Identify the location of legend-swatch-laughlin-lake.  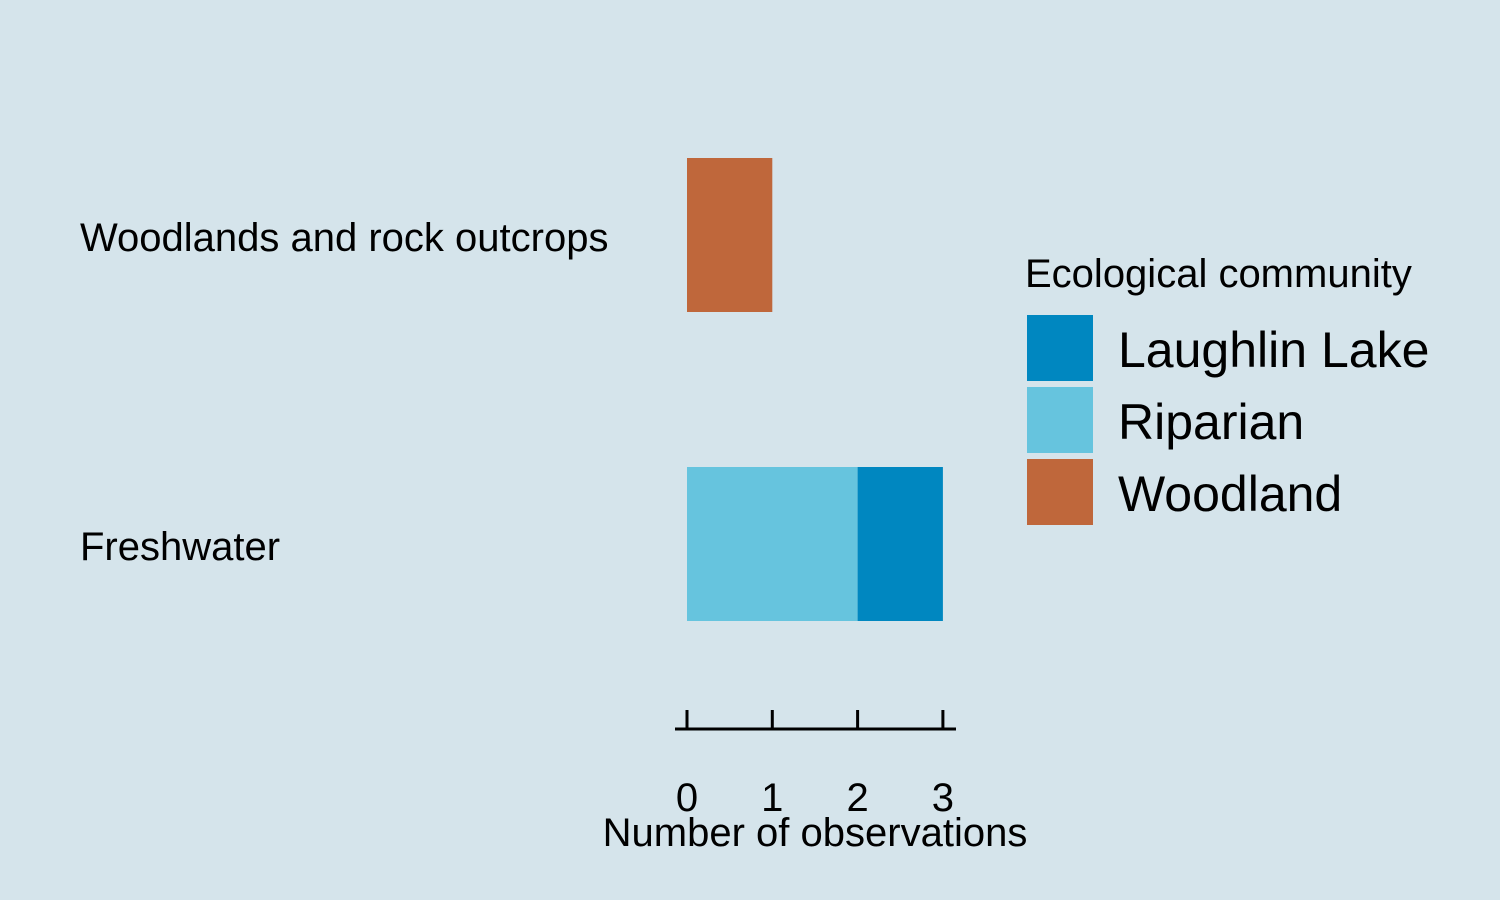
(1060, 348).